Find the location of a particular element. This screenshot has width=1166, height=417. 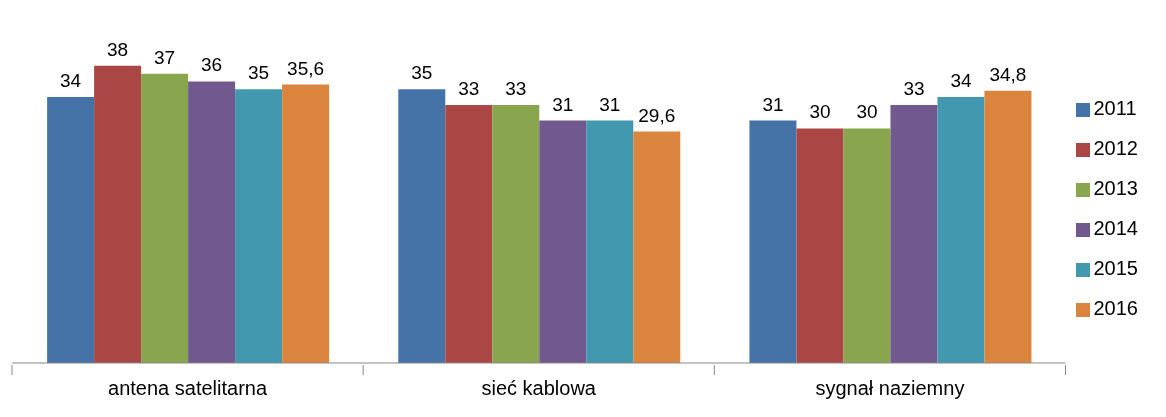

data-label: 29,6 is located at coordinates (657, 115).